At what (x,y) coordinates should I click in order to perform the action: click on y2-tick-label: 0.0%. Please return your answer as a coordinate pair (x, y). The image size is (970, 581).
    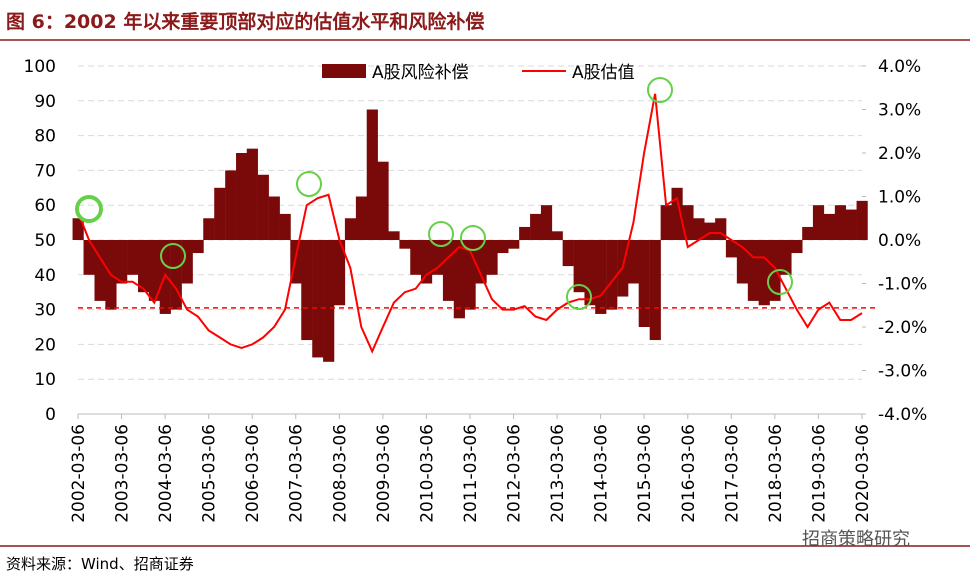
    Looking at the image, I should click on (899, 241).